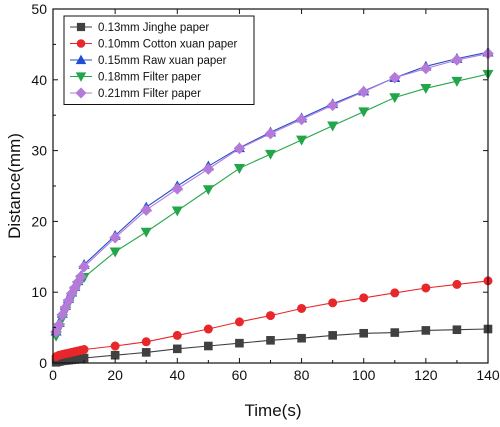 The image size is (500, 427). What do you see at coordinates (364, 375) in the screenshot?
I see `x-tick-label: 100` at bounding box center [364, 375].